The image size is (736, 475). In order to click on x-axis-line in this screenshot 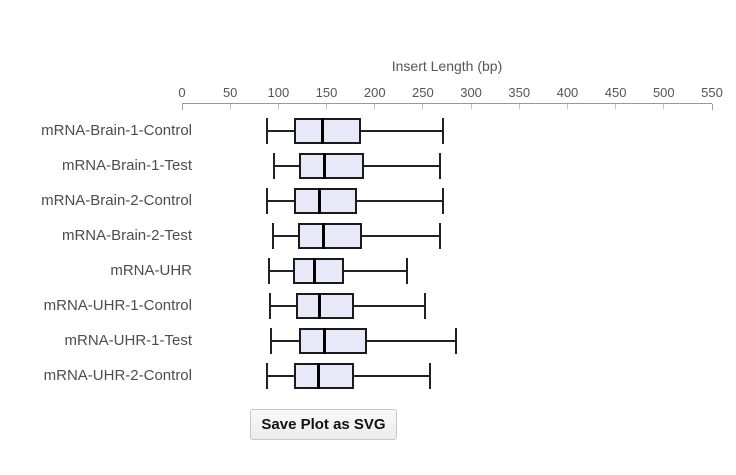, I will do `click(447, 103)`.